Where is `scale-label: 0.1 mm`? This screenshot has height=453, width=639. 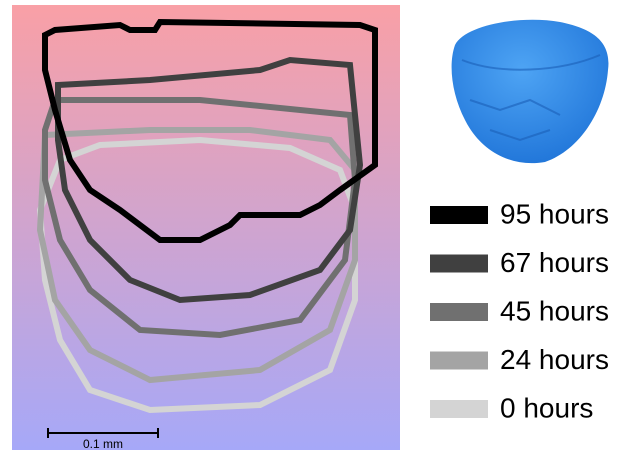
scale-label: 0.1 mm is located at coordinates (103, 444).